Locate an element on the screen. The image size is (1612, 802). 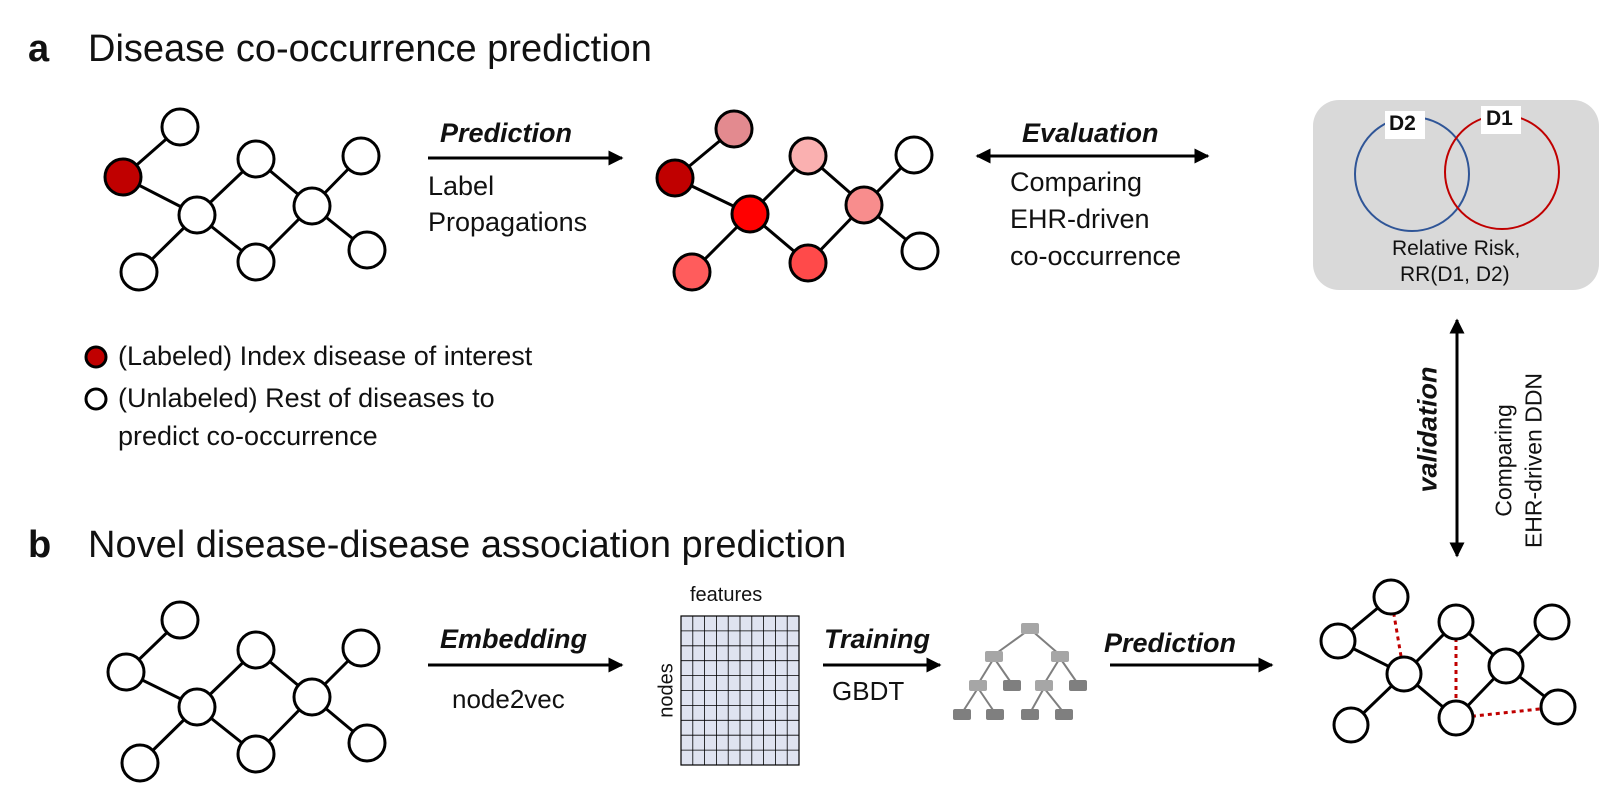
panel-b-letter: b is located at coordinates (40, 545).